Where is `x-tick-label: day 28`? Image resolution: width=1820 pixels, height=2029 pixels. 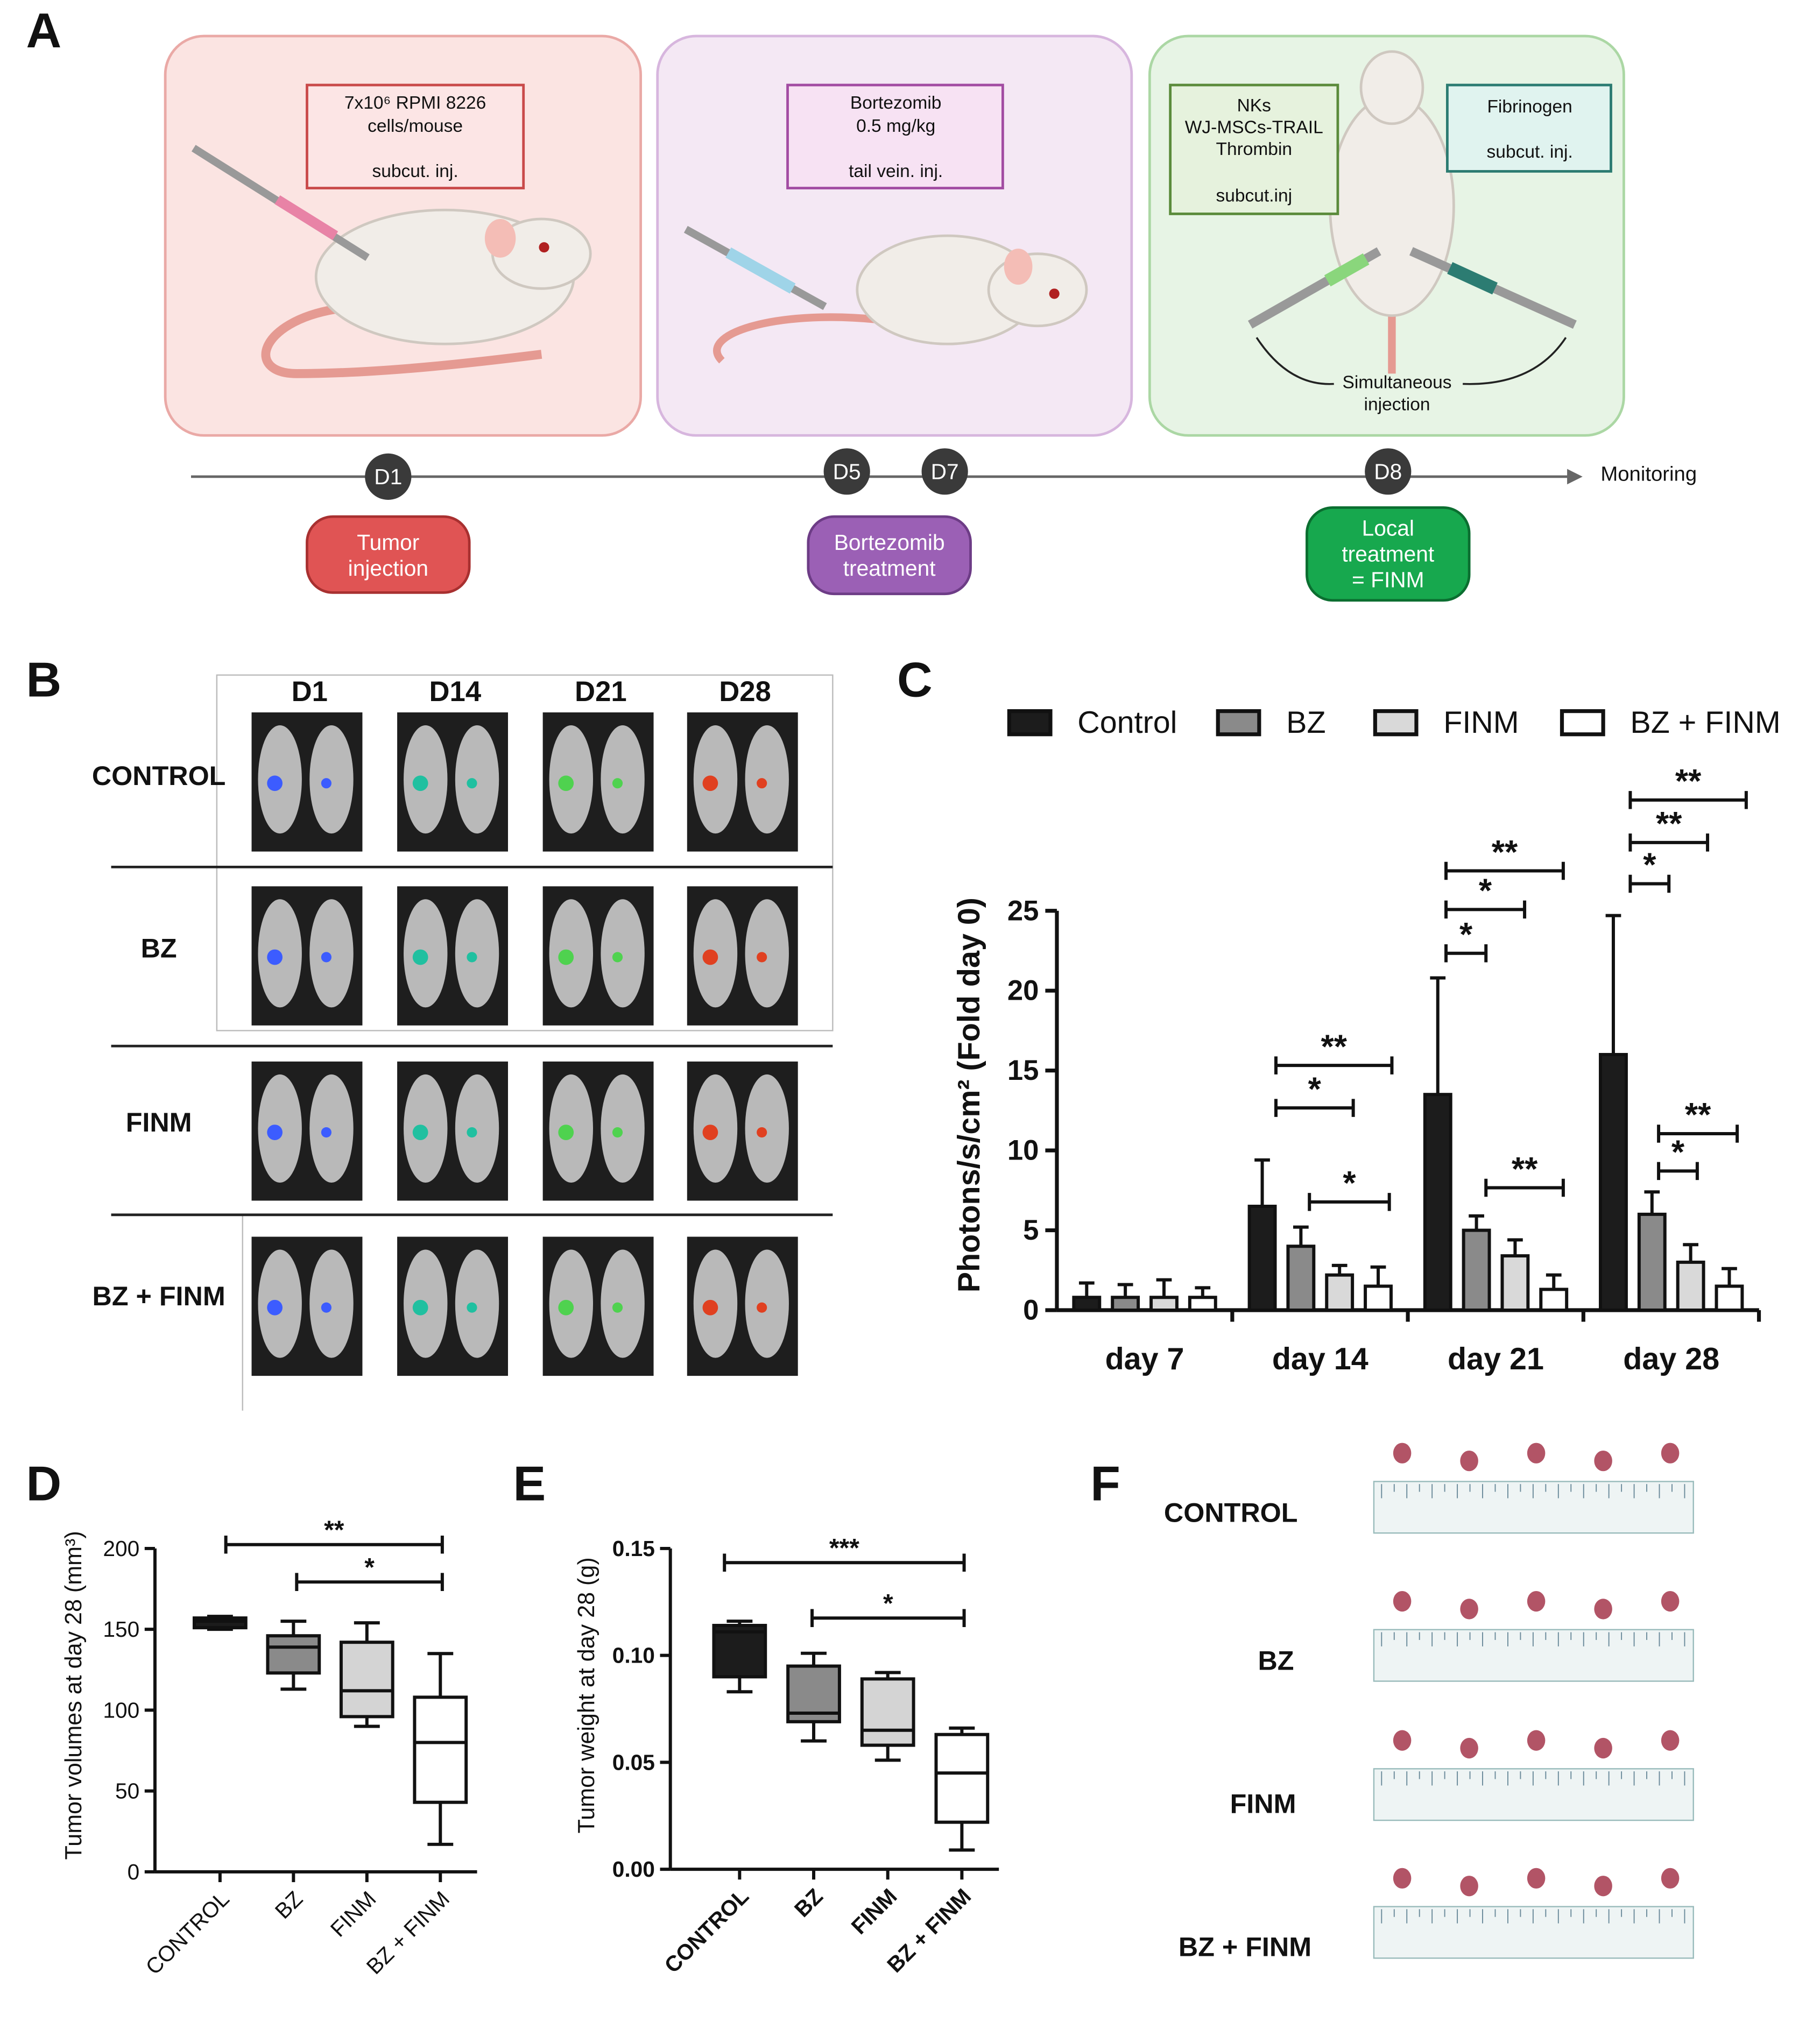 x-tick-label: day 28 is located at coordinates (1671, 1359).